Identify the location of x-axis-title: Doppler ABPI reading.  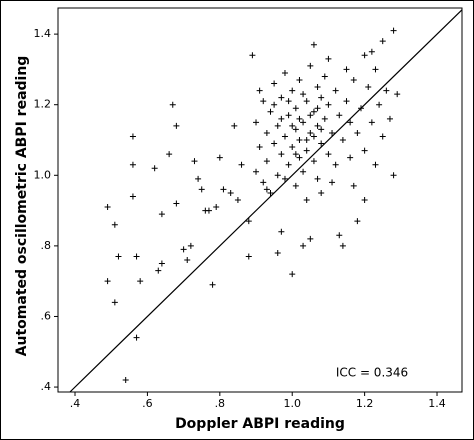
(260, 424).